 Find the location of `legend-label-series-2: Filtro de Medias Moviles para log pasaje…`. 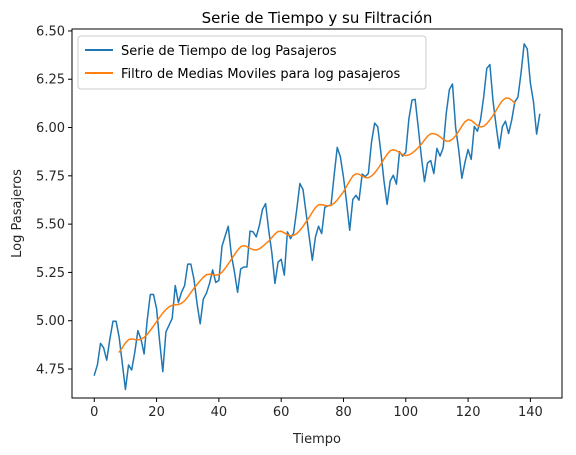

legend-label-series-2: Filtro de Medias Moviles para log pasaje… is located at coordinates (261, 74).